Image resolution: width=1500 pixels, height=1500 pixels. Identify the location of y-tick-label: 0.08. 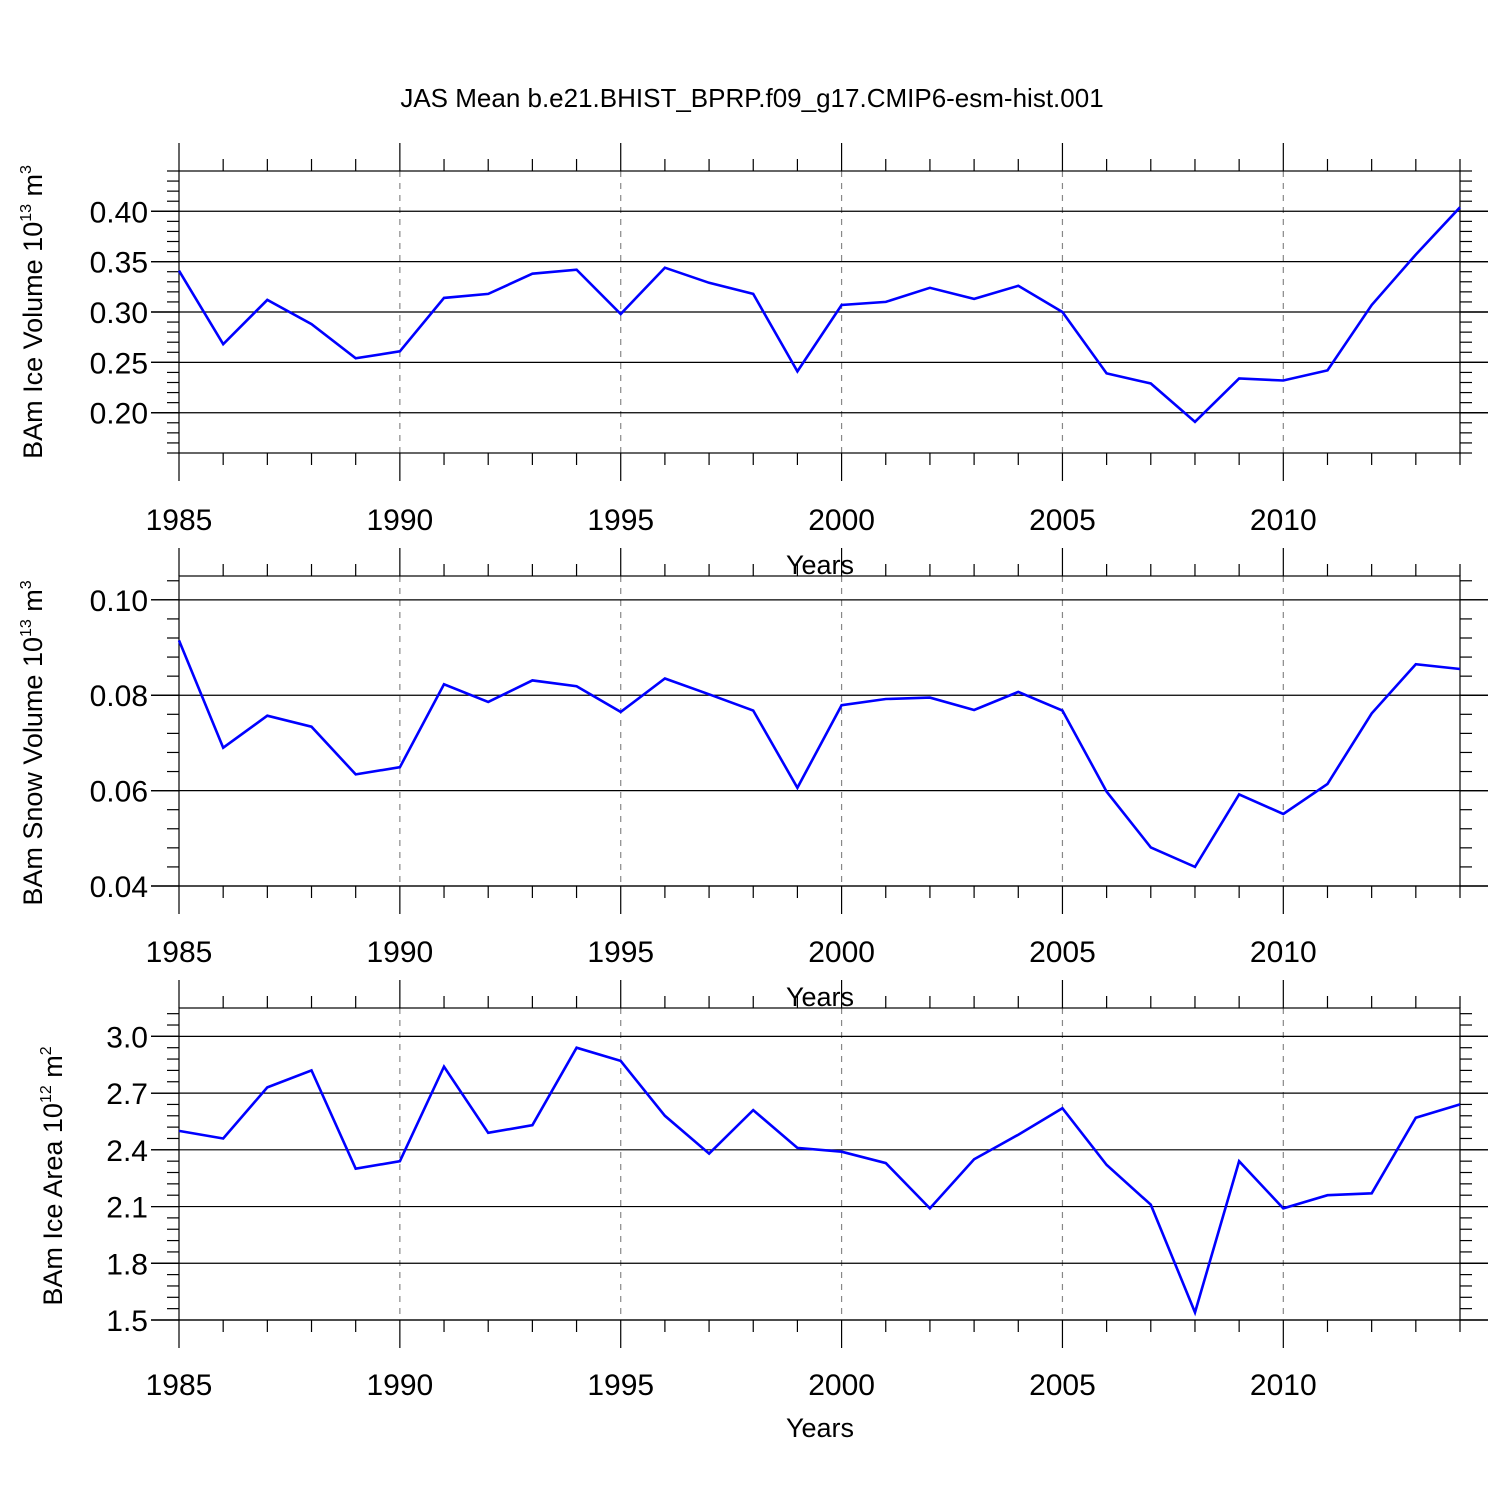
(119, 696).